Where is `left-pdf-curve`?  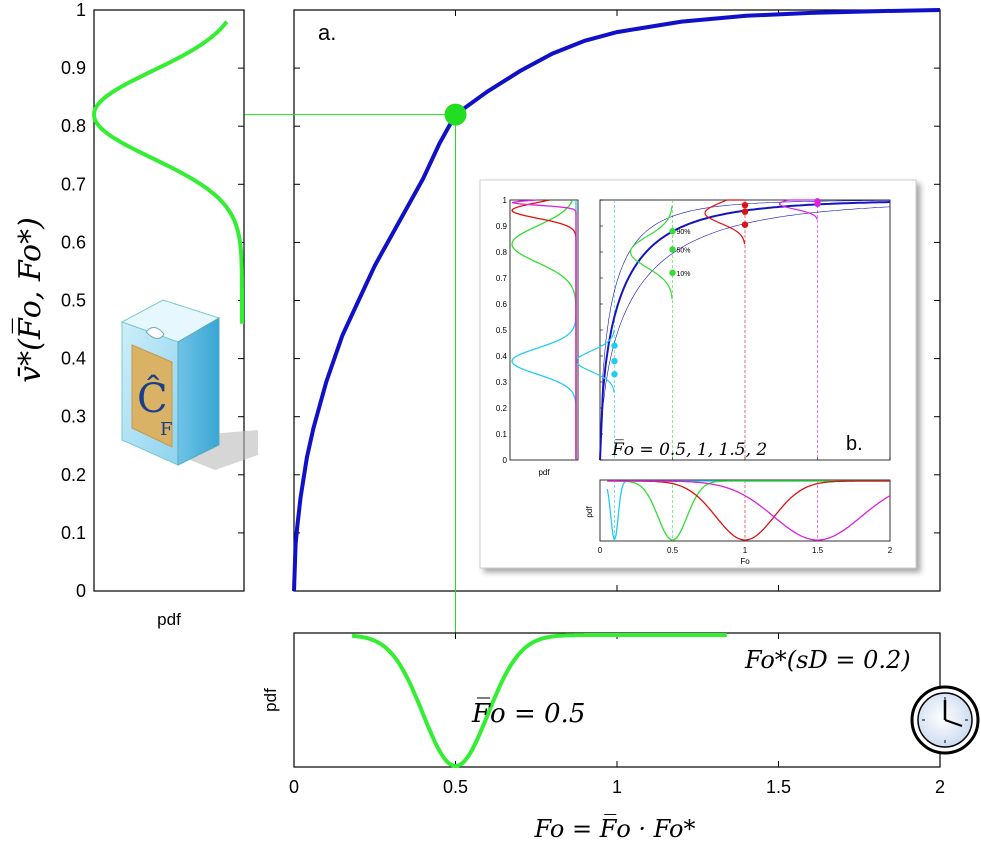
left-pdf-curve is located at coordinates (167, 172).